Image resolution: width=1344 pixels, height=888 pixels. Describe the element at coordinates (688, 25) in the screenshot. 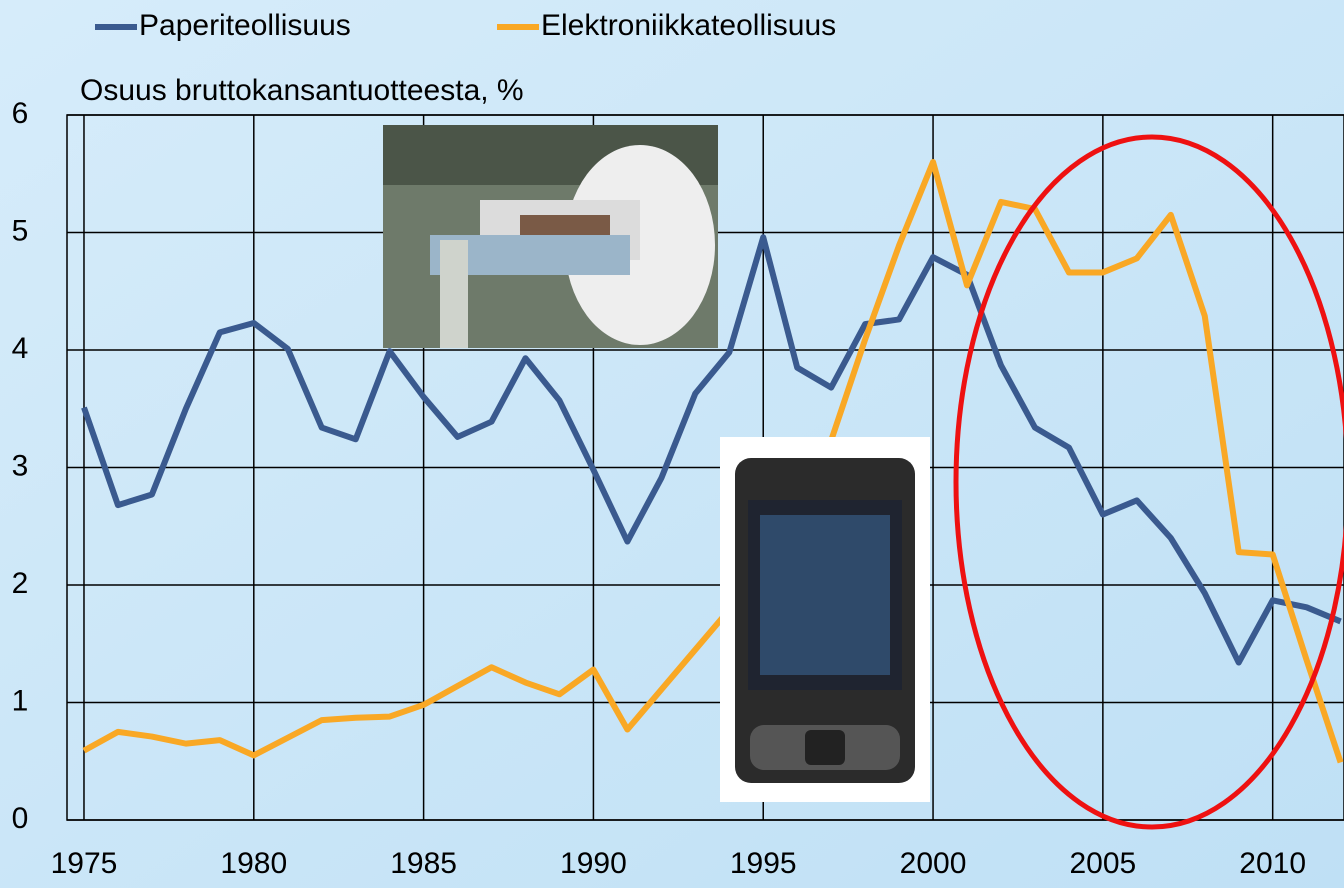

I see `legend-label: Elektroniikkateollisuus` at that location.